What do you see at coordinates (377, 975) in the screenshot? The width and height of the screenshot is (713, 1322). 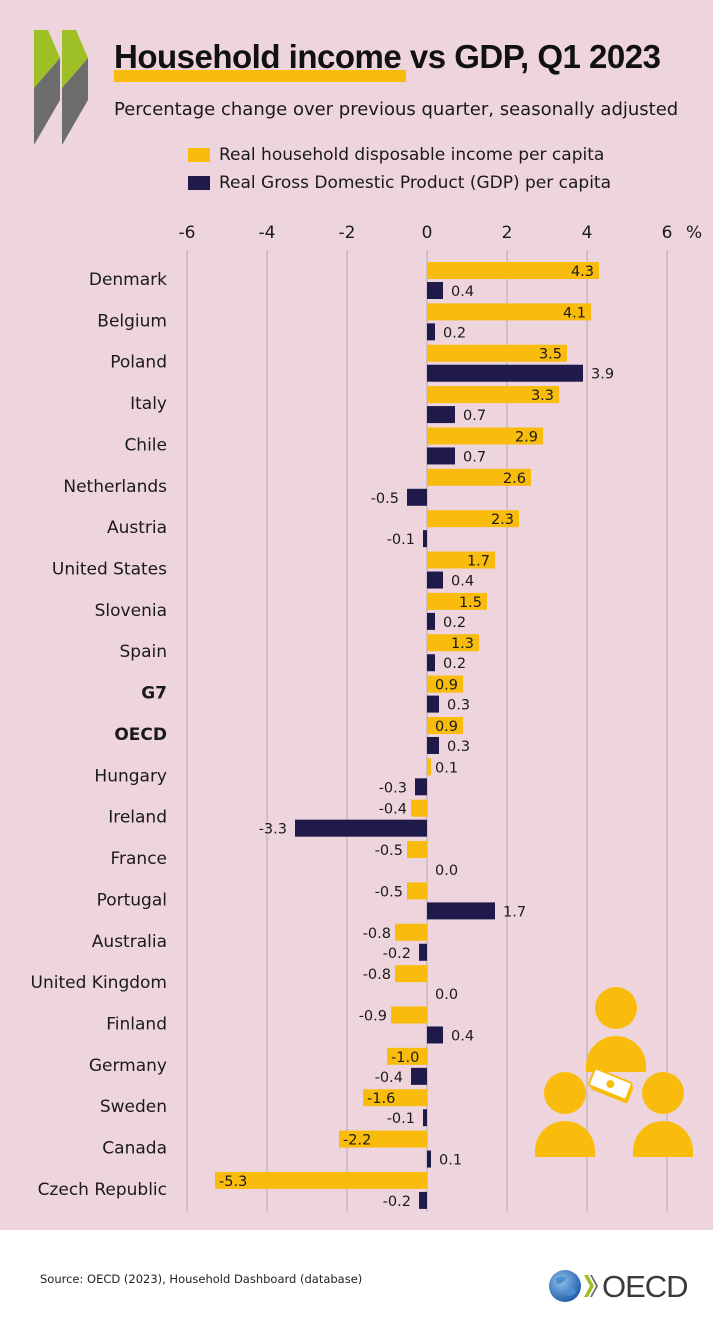 I see `income-value-label-united-kingdom: -0.8` at bounding box center [377, 975].